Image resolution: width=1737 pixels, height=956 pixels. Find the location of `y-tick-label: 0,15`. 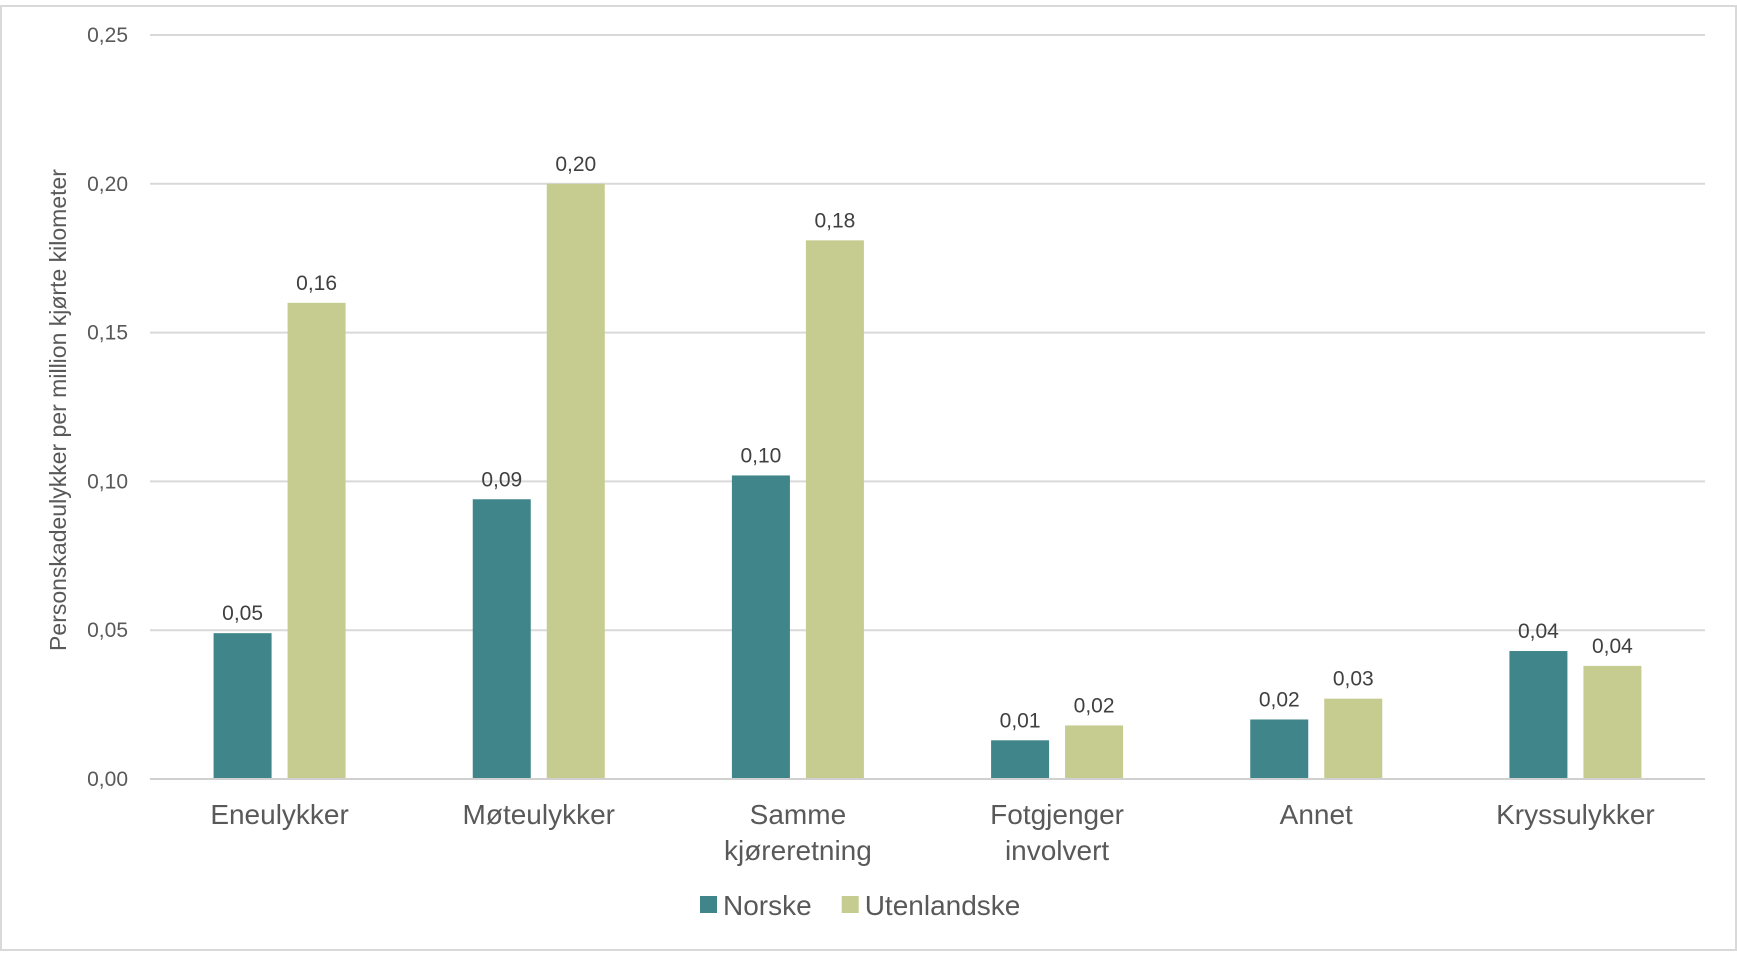

y-tick-label: 0,15 is located at coordinates (107, 333).